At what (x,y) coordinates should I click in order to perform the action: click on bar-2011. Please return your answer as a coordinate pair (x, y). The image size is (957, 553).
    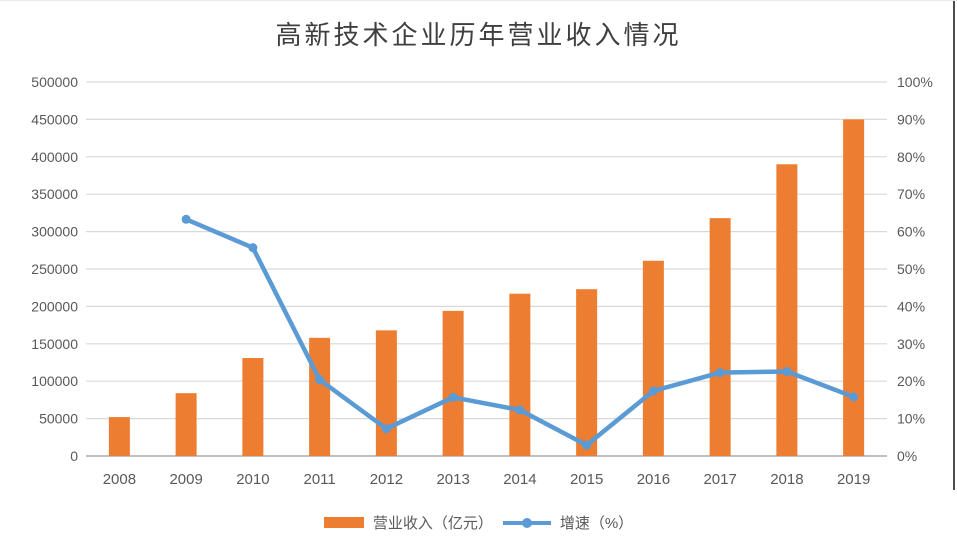
    Looking at the image, I should click on (320, 396).